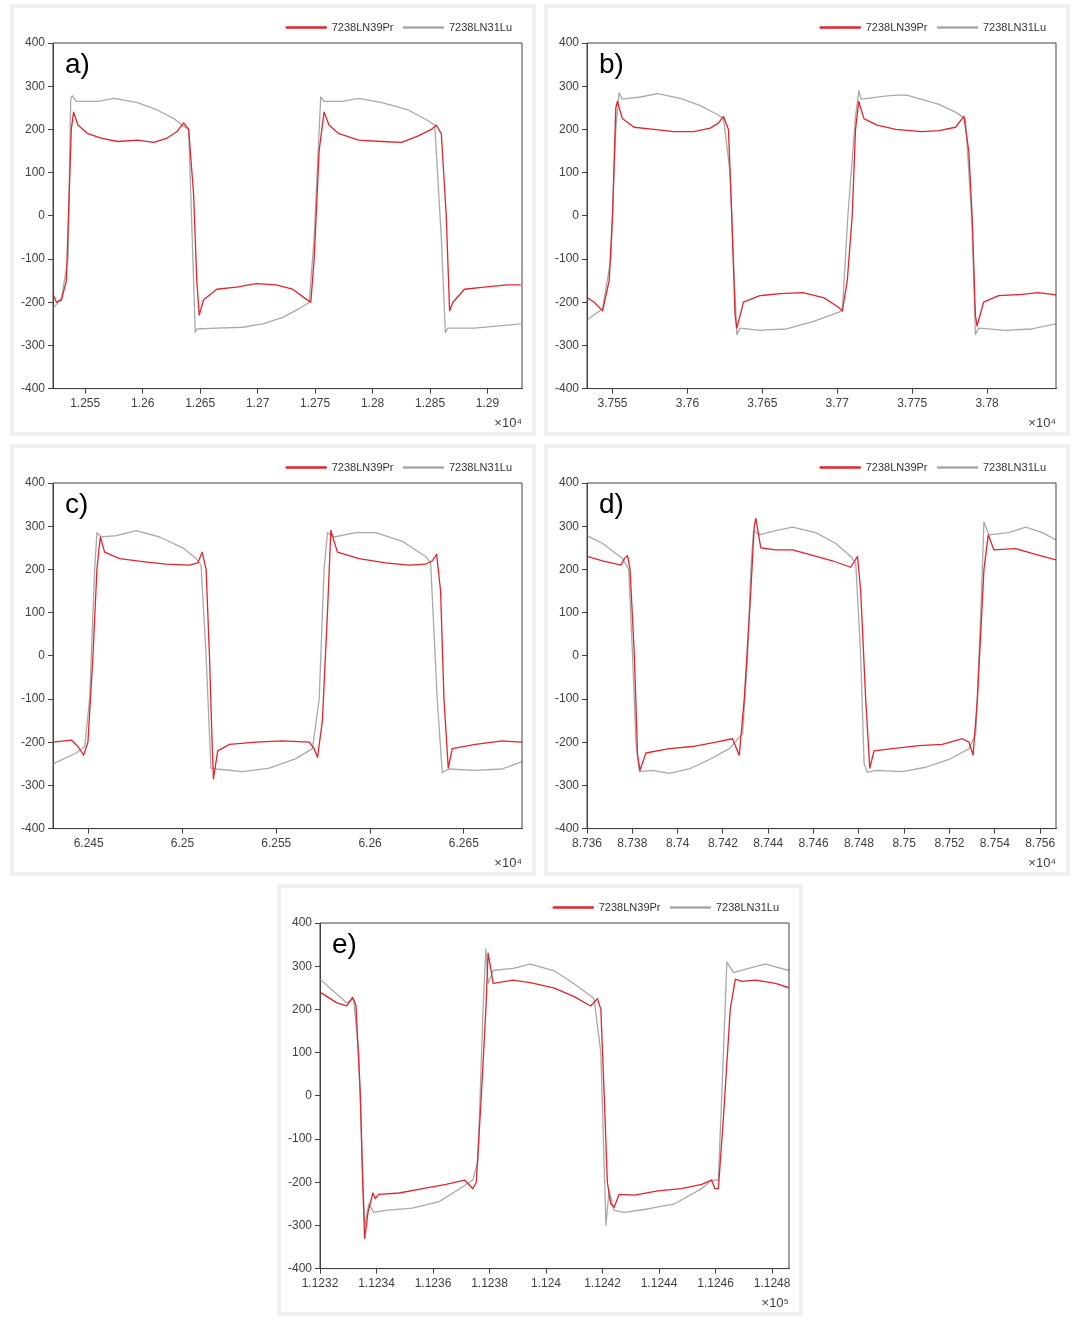 This screenshot has height=1334, width=1080. What do you see at coordinates (587, 843) in the screenshot?
I see `x-tick-label: 8.736` at bounding box center [587, 843].